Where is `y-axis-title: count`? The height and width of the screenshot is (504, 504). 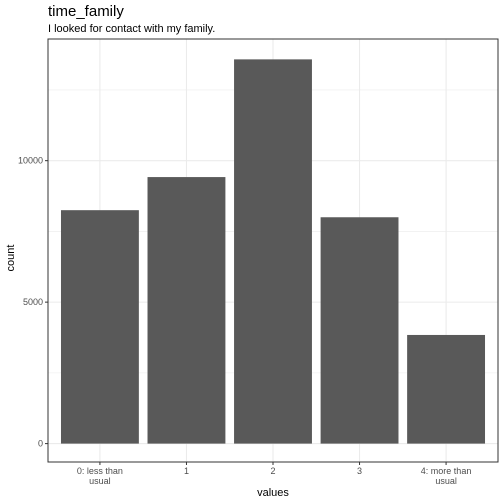
y-axis-title: count is located at coordinates (11, 258).